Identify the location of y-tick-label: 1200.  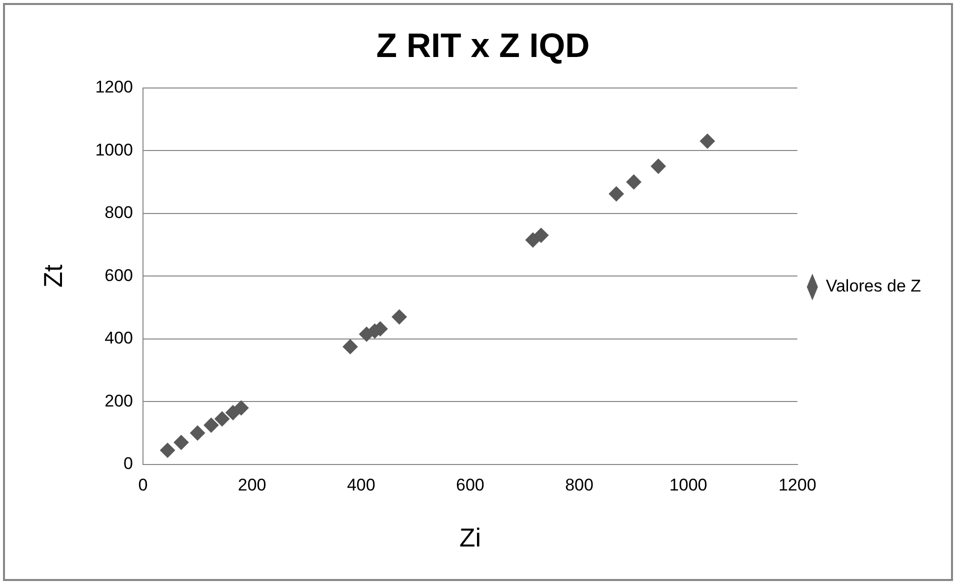
(114, 86).